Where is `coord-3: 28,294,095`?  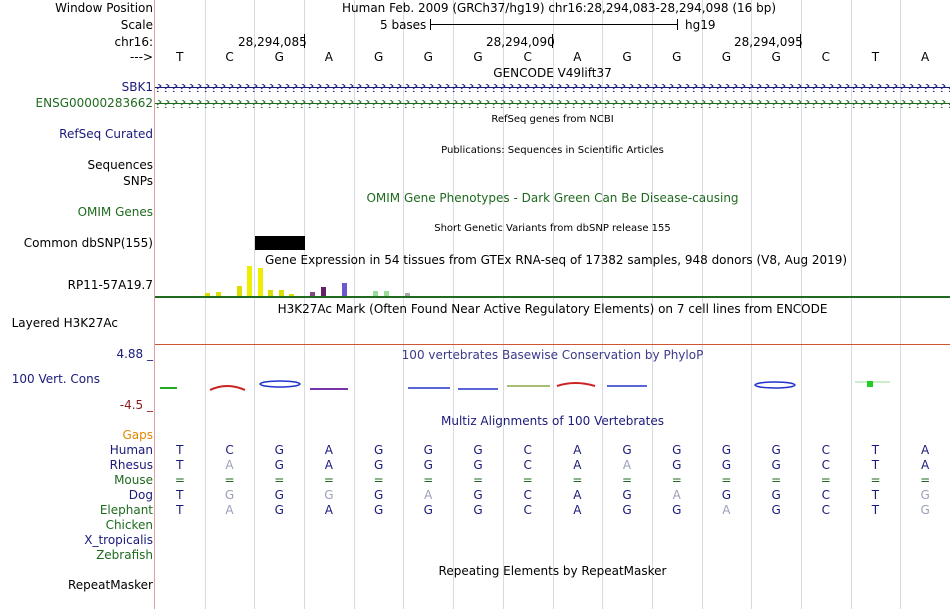 coord-3: 28,294,095 is located at coordinates (768, 42).